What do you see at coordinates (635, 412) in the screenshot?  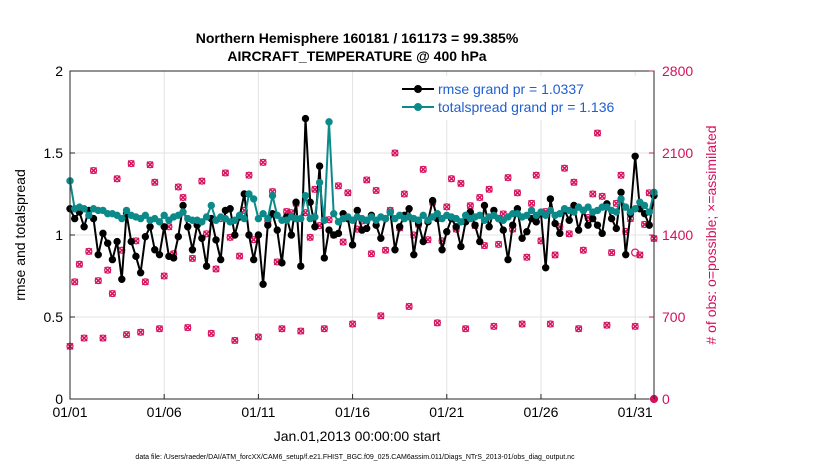 I see `x-tick-label: 01/31` at bounding box center [635, 412].